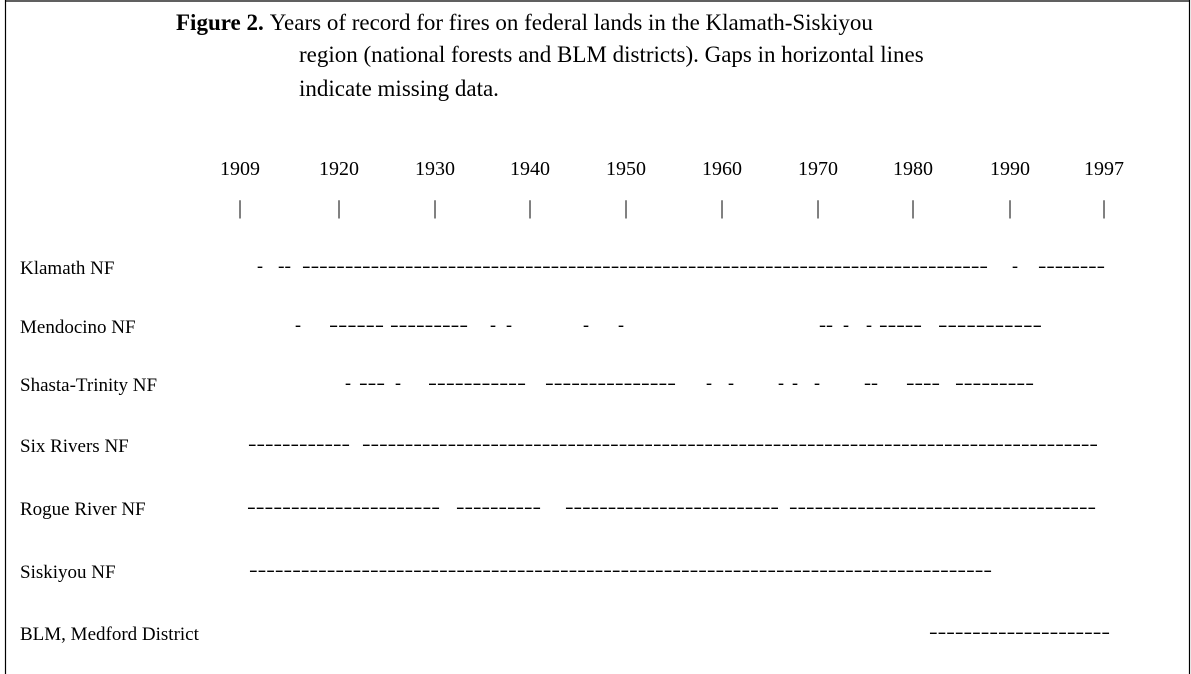  What do you see at coordinates (1071, 266) in the screenshot?
I see `record-dashes: --------` at bounding box center [1071, 266].